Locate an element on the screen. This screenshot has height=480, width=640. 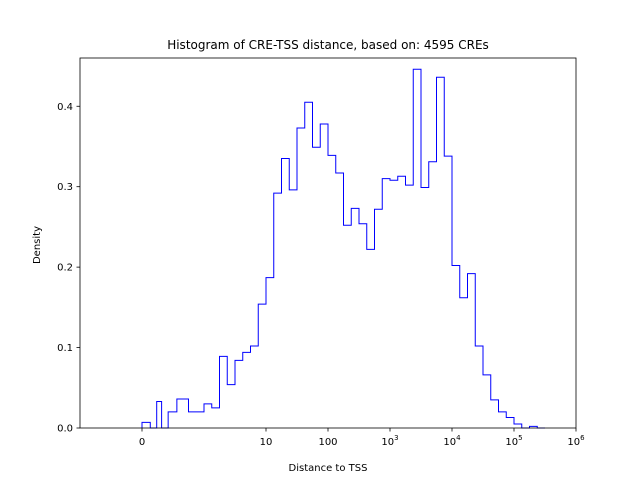
x-axis-label: Distance to TSS is located at coordinates (328, 468).